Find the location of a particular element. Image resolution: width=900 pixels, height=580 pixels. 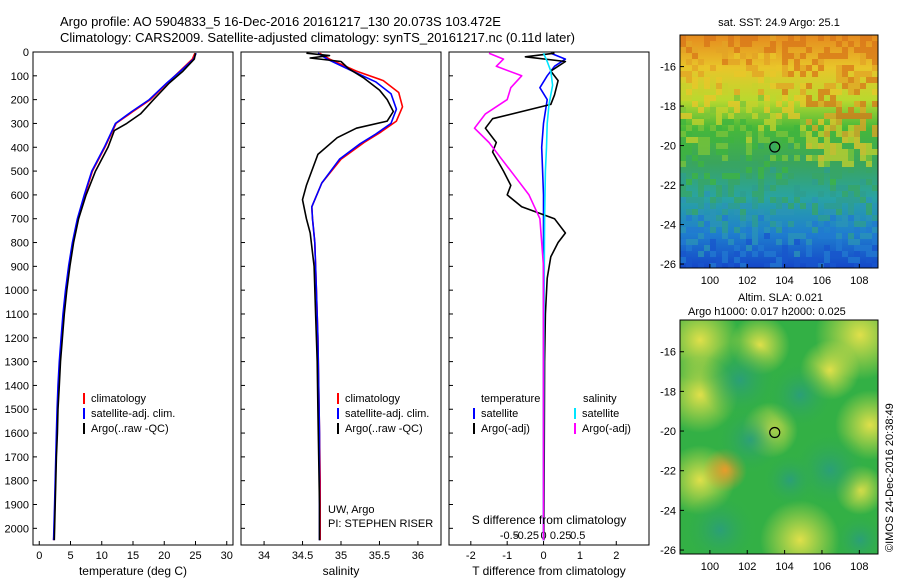

series-line-satellite-adj-clim is located at coordinates (354, 296).